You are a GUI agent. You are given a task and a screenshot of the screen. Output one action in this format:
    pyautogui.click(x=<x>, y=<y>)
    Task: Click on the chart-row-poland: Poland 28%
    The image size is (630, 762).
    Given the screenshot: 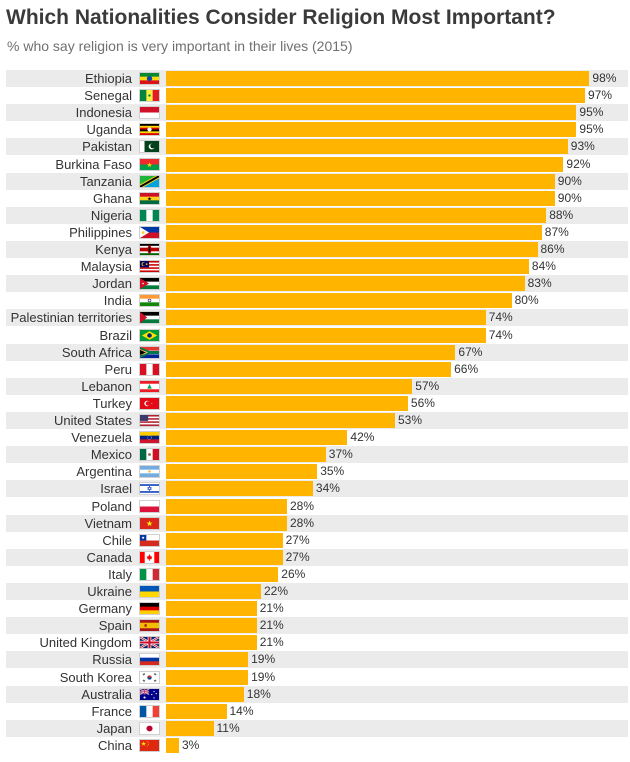 What is the action you would take?
    pyautogui.click(x=317, y=506)
    